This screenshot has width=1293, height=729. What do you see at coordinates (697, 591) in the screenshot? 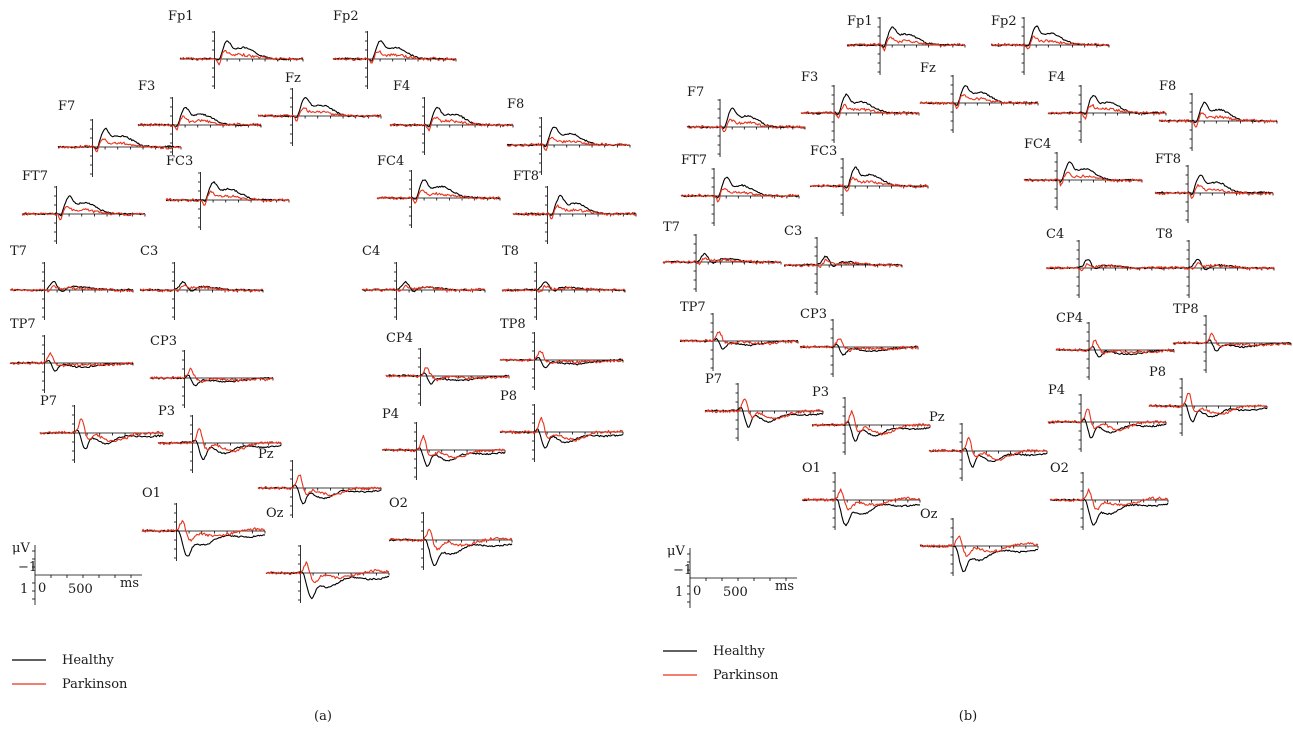
I see `scale-tick-x-start: 0` at bounding box center [697, 591].